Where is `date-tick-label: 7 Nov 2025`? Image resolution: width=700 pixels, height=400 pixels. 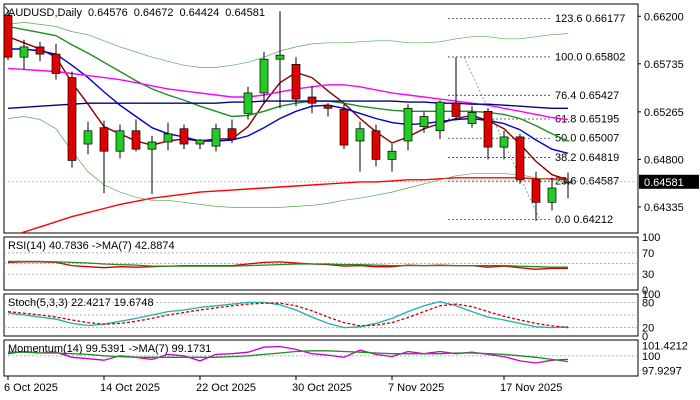 date-tick-label: 7 Nov 2025 is located at coordinates (416, 388).